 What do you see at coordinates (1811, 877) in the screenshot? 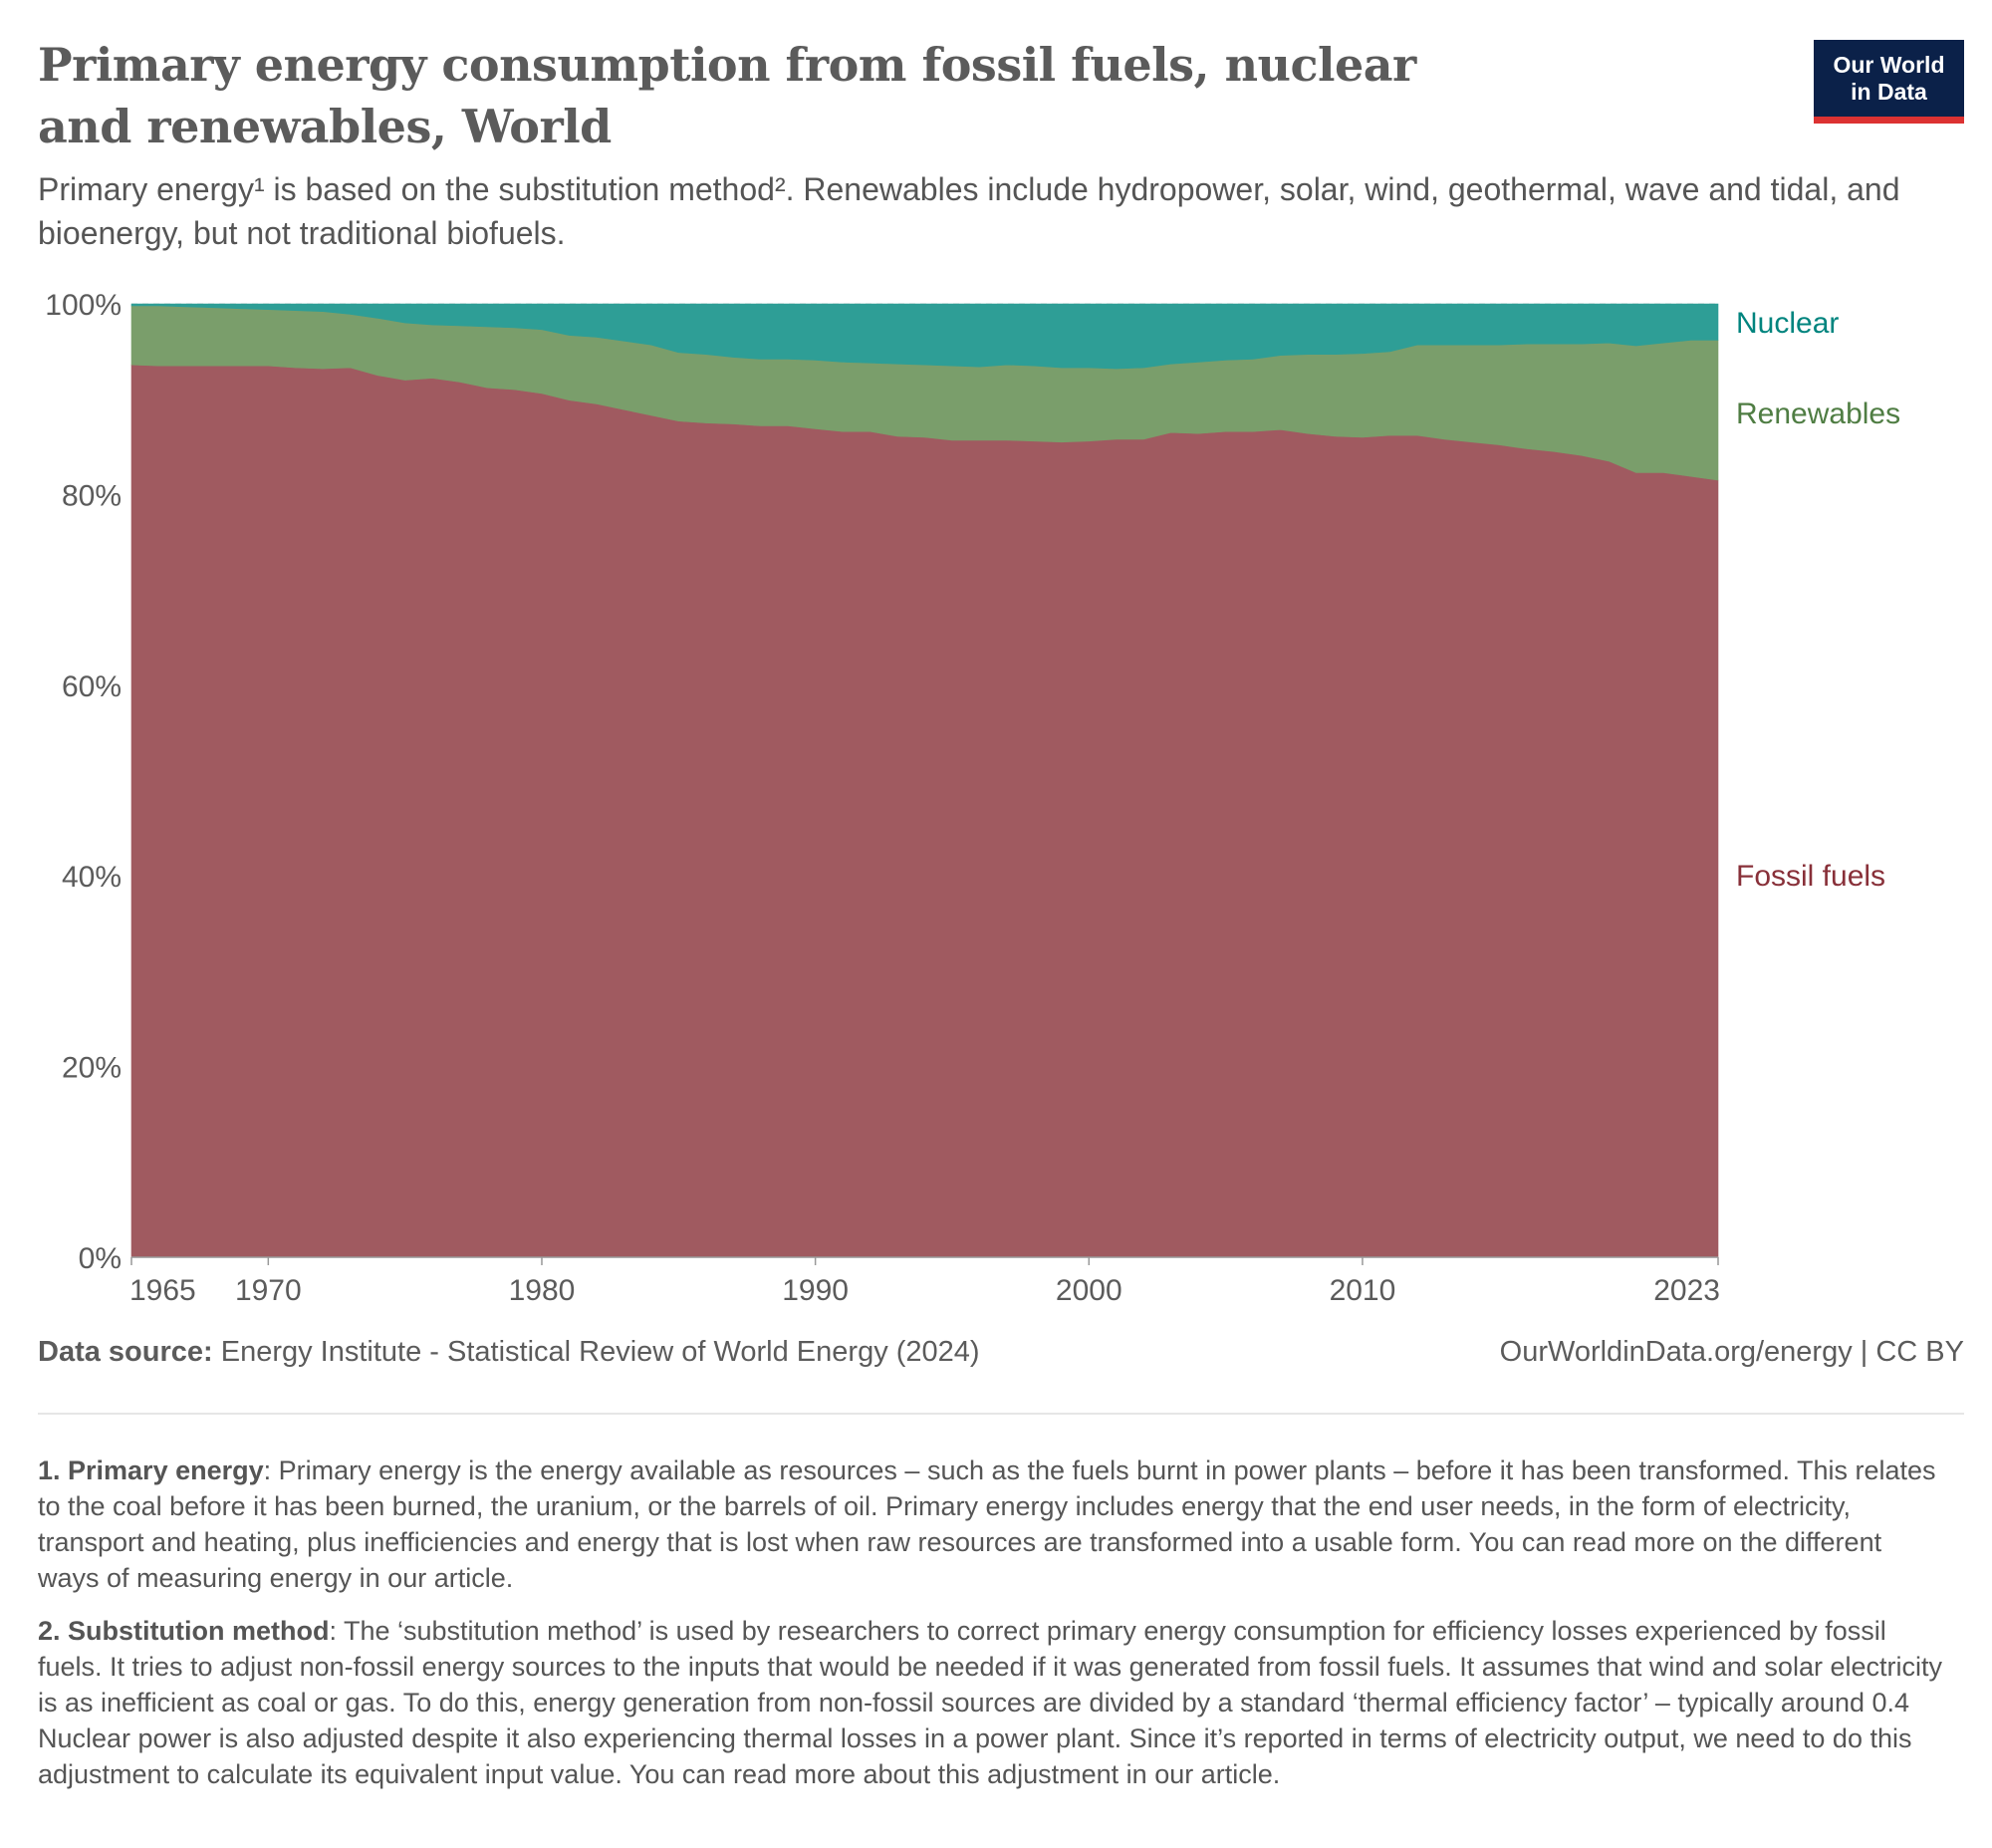
I see `label-fossil-fuels: Fossil fuels` at bounding box center [1811, 877].